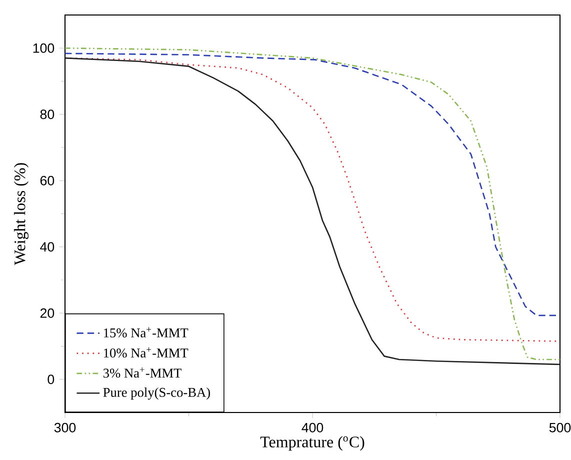 The height and width of the screenshot is (460, 571). What do you see at coordinates (47, 115) in the screenshot?
I see `y-tick-label: 80` at bounding box center [47, 115].